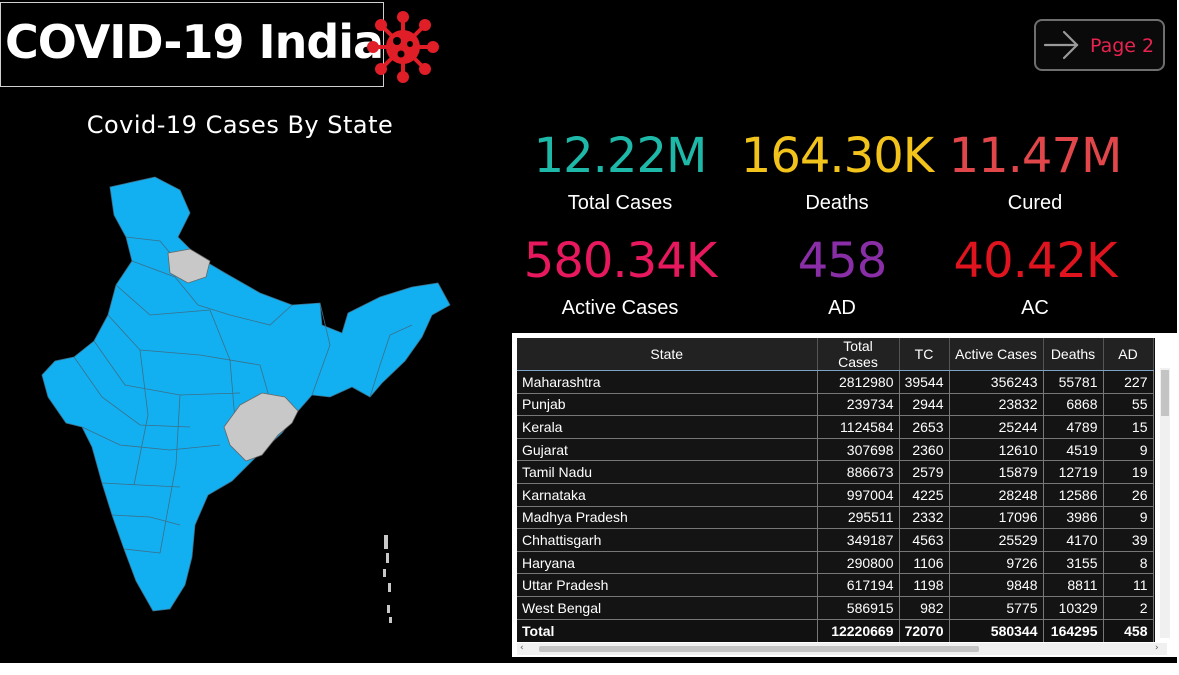 The image size is (1179, 675). I want to click on table-row: Madhya Pradesh 295511 2332 17096 3986 9, so click(835, 518).